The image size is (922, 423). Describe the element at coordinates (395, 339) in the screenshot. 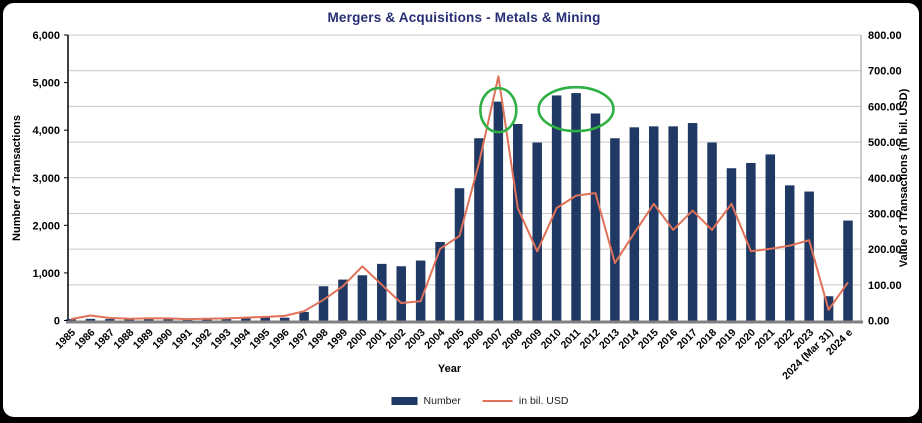

I see `x-tick-label-2002: 2002` at that location.